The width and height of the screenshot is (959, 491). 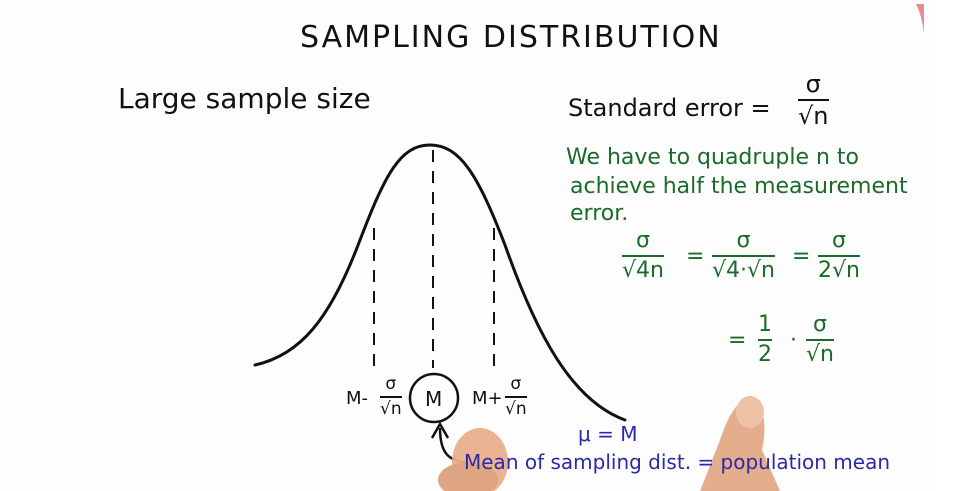 I want to click on eq-f5-num: σ, so click(x=820, y=324).